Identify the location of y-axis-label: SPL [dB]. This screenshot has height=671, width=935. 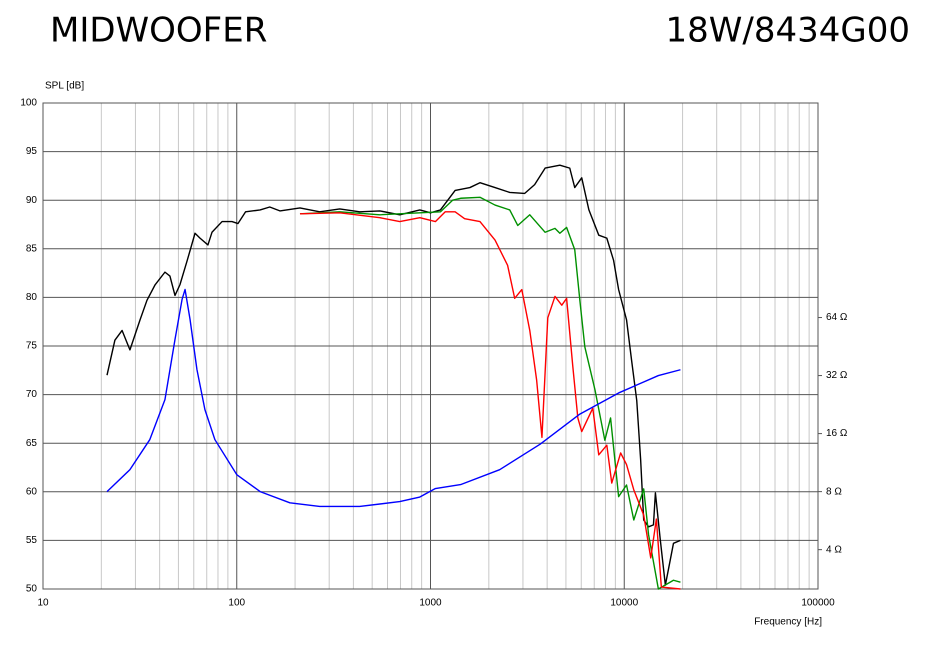
(64, 86).